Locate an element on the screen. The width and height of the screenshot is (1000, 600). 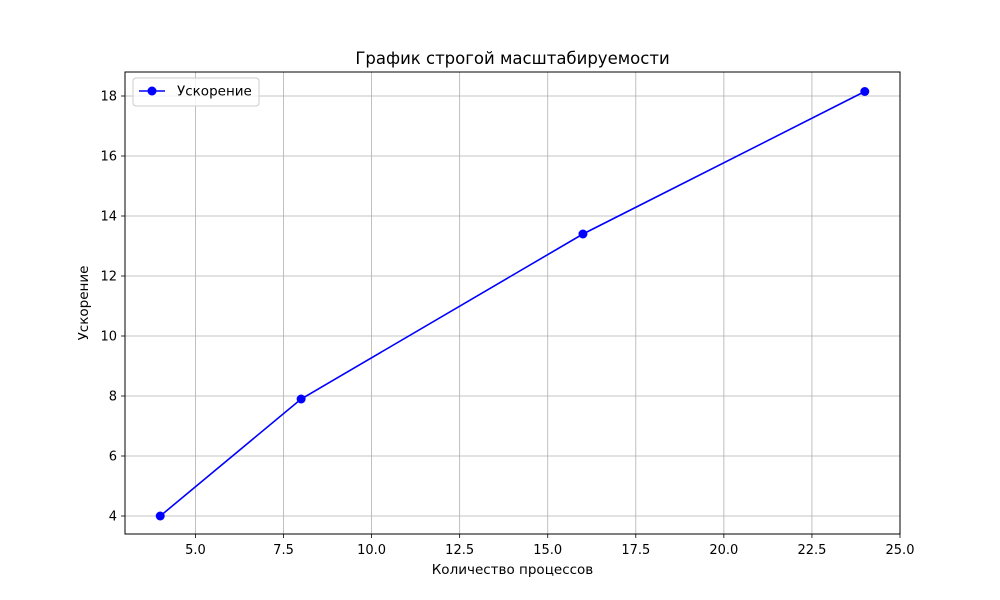
x-tick-label: 17.5 is located at coordinates (635, 550).